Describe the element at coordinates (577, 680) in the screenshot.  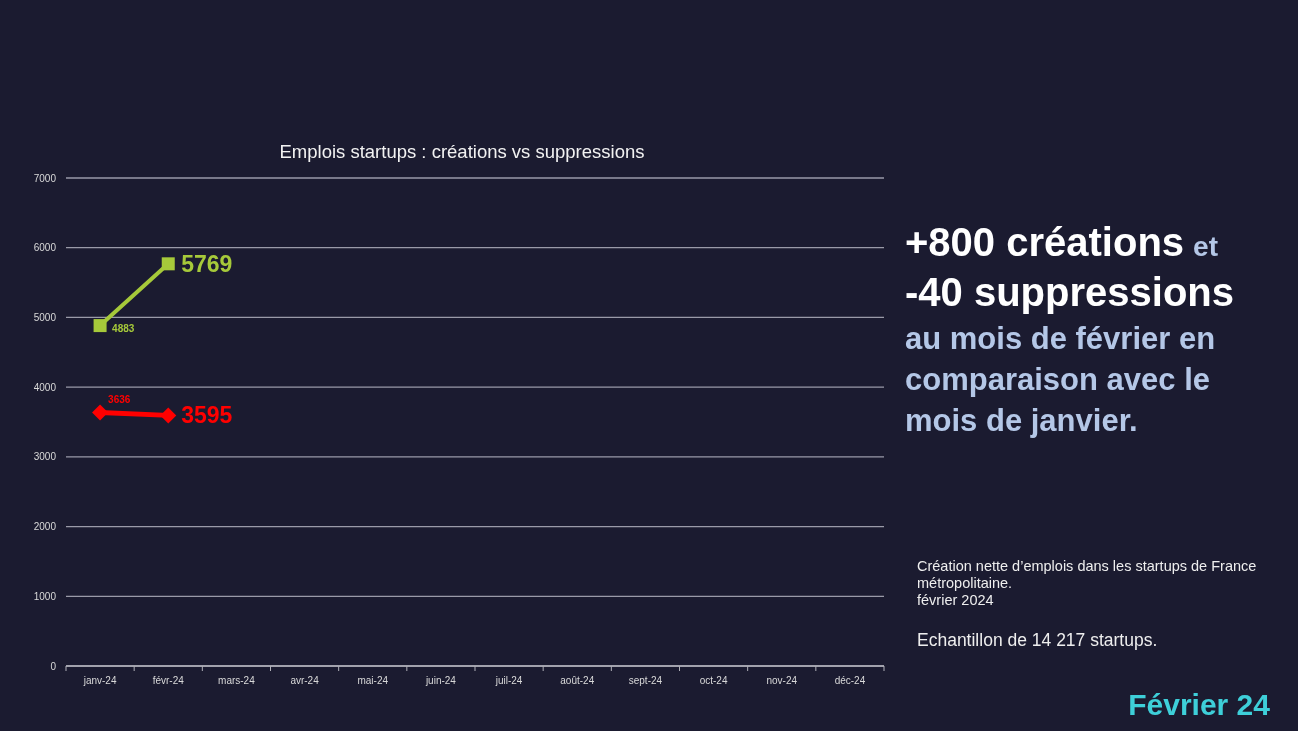
I see `x-tick-label: août-24` at that location.